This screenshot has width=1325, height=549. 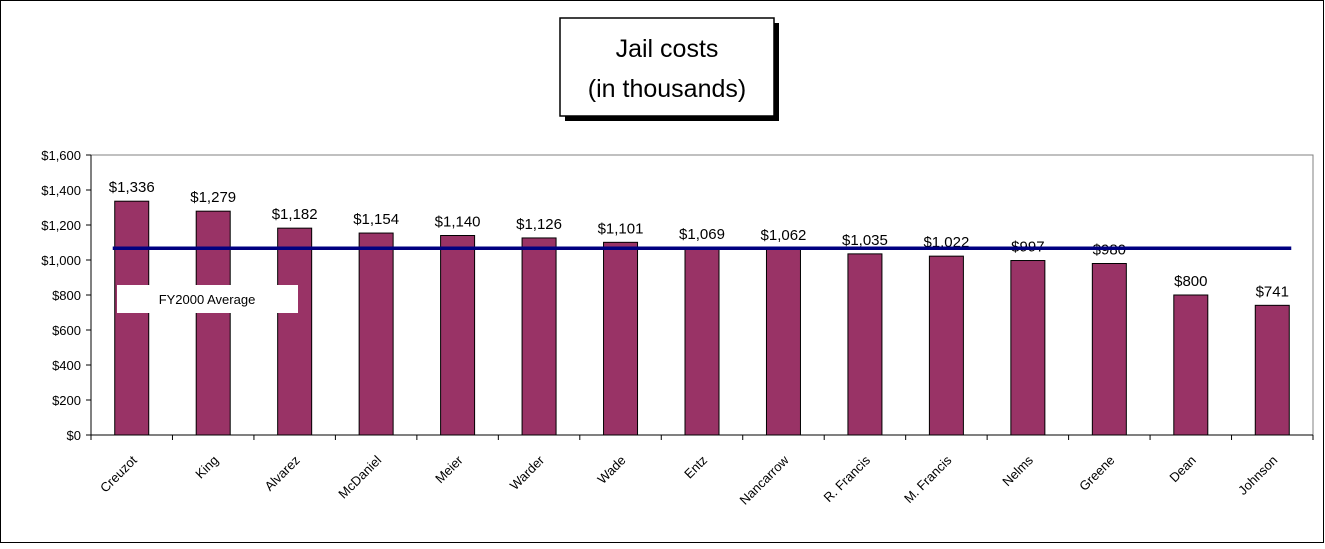 I want to click on data-label: $1,182, so click(x=295, y=214).